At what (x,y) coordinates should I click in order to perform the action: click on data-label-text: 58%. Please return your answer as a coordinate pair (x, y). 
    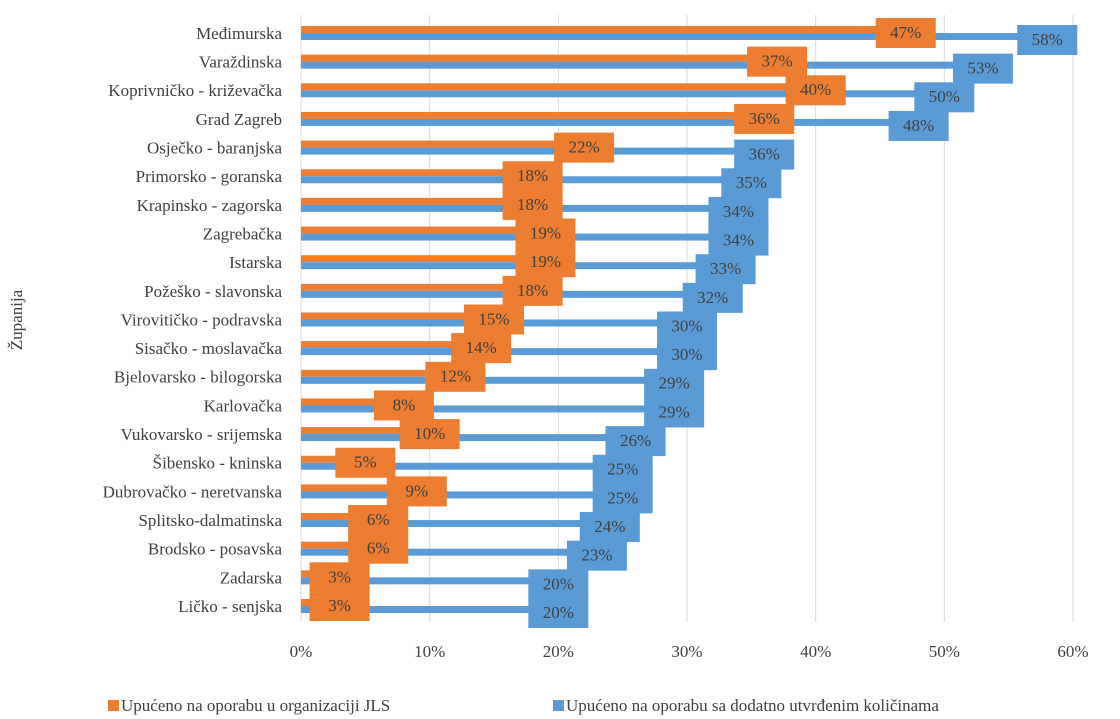
    Looking at the image, I should click on (1047, 39).